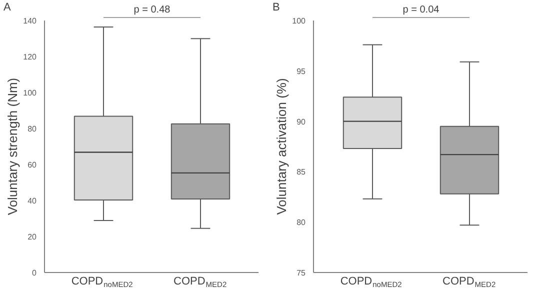  Describe the element at coordinates (276, 8) in the screenshot. I see `chart-title: B` at that location.